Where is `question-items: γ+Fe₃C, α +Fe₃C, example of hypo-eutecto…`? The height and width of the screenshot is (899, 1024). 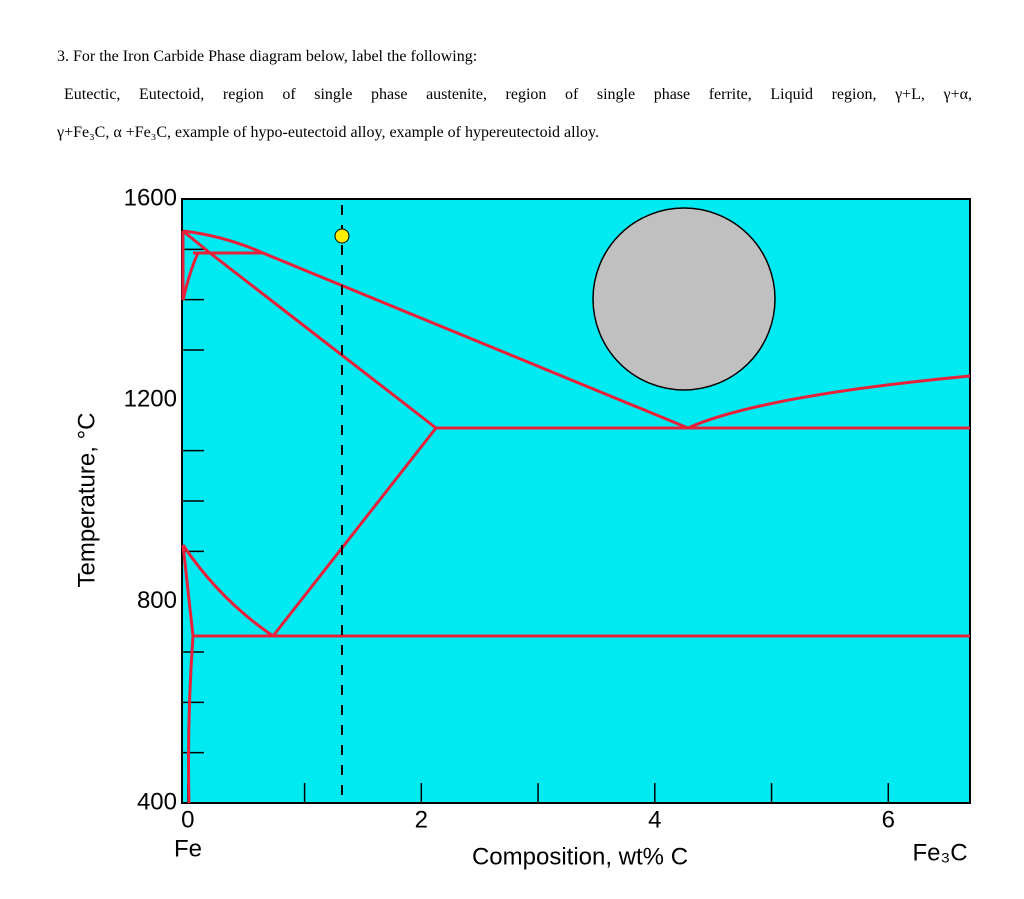
question-items: γ+Fe₃C, α +Fe₃C, example of hypo-eutecto… is located at coordinates (328, 132).